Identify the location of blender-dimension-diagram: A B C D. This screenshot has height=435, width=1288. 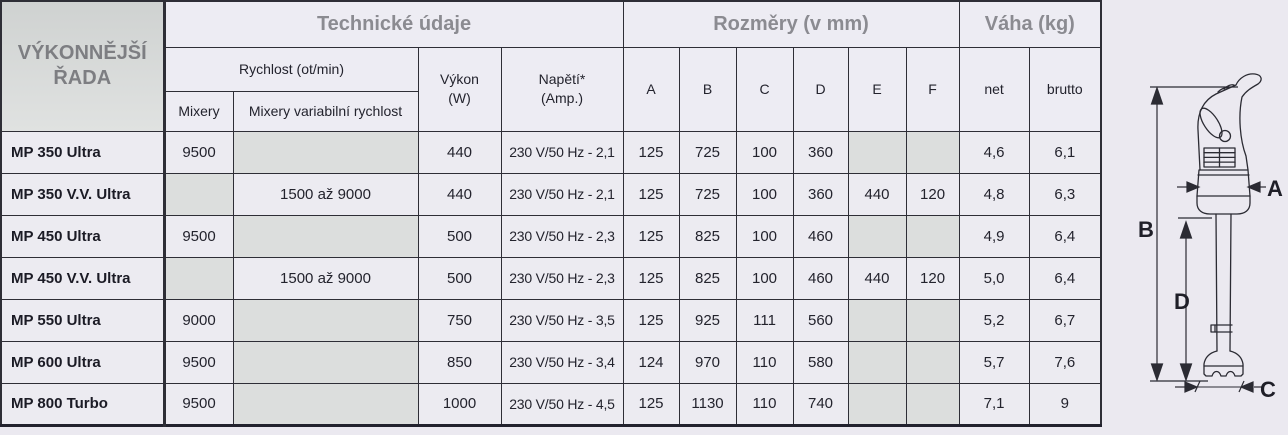
(1210, 237).